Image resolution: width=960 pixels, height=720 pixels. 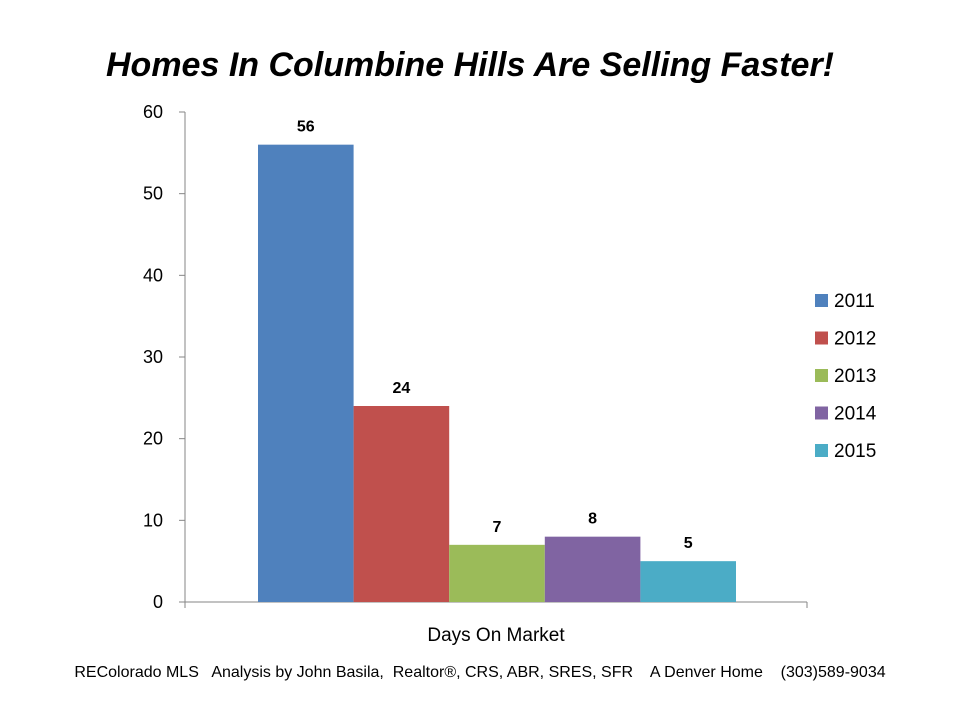 What do you see at coordinates (306, 127) in the screenshot?
I see `data-label-2011: 56` at bounding box center [306, 127].